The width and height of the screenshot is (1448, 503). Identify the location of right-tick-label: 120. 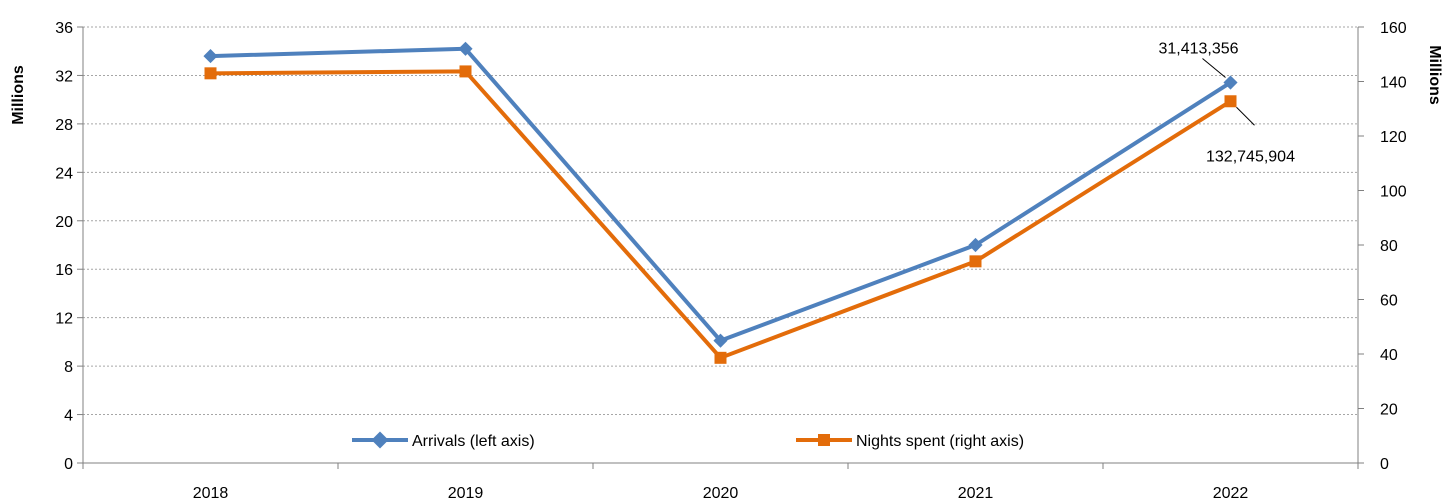
(1393, 137).